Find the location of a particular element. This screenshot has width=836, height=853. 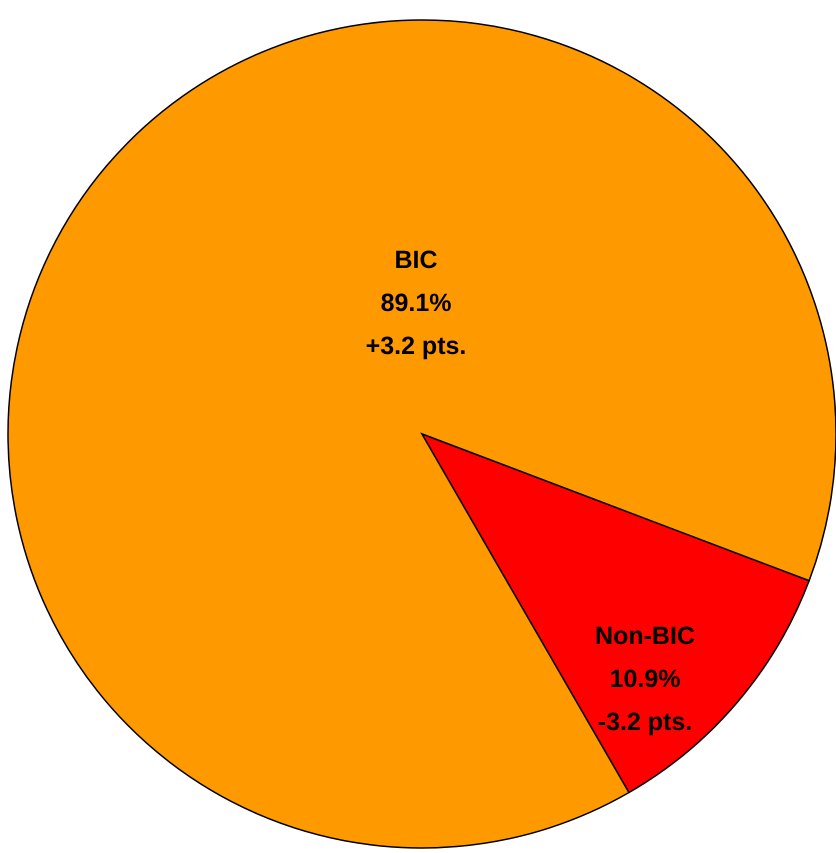

data-label: 89.1% is located at coordinates (416, 303).